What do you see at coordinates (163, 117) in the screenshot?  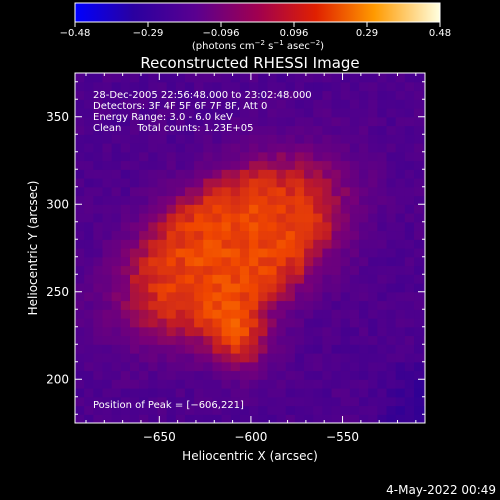 I see `annotation-energy-range: Energy Range: 3.0 - 6.0 keV` at bounding box center [163, 117].